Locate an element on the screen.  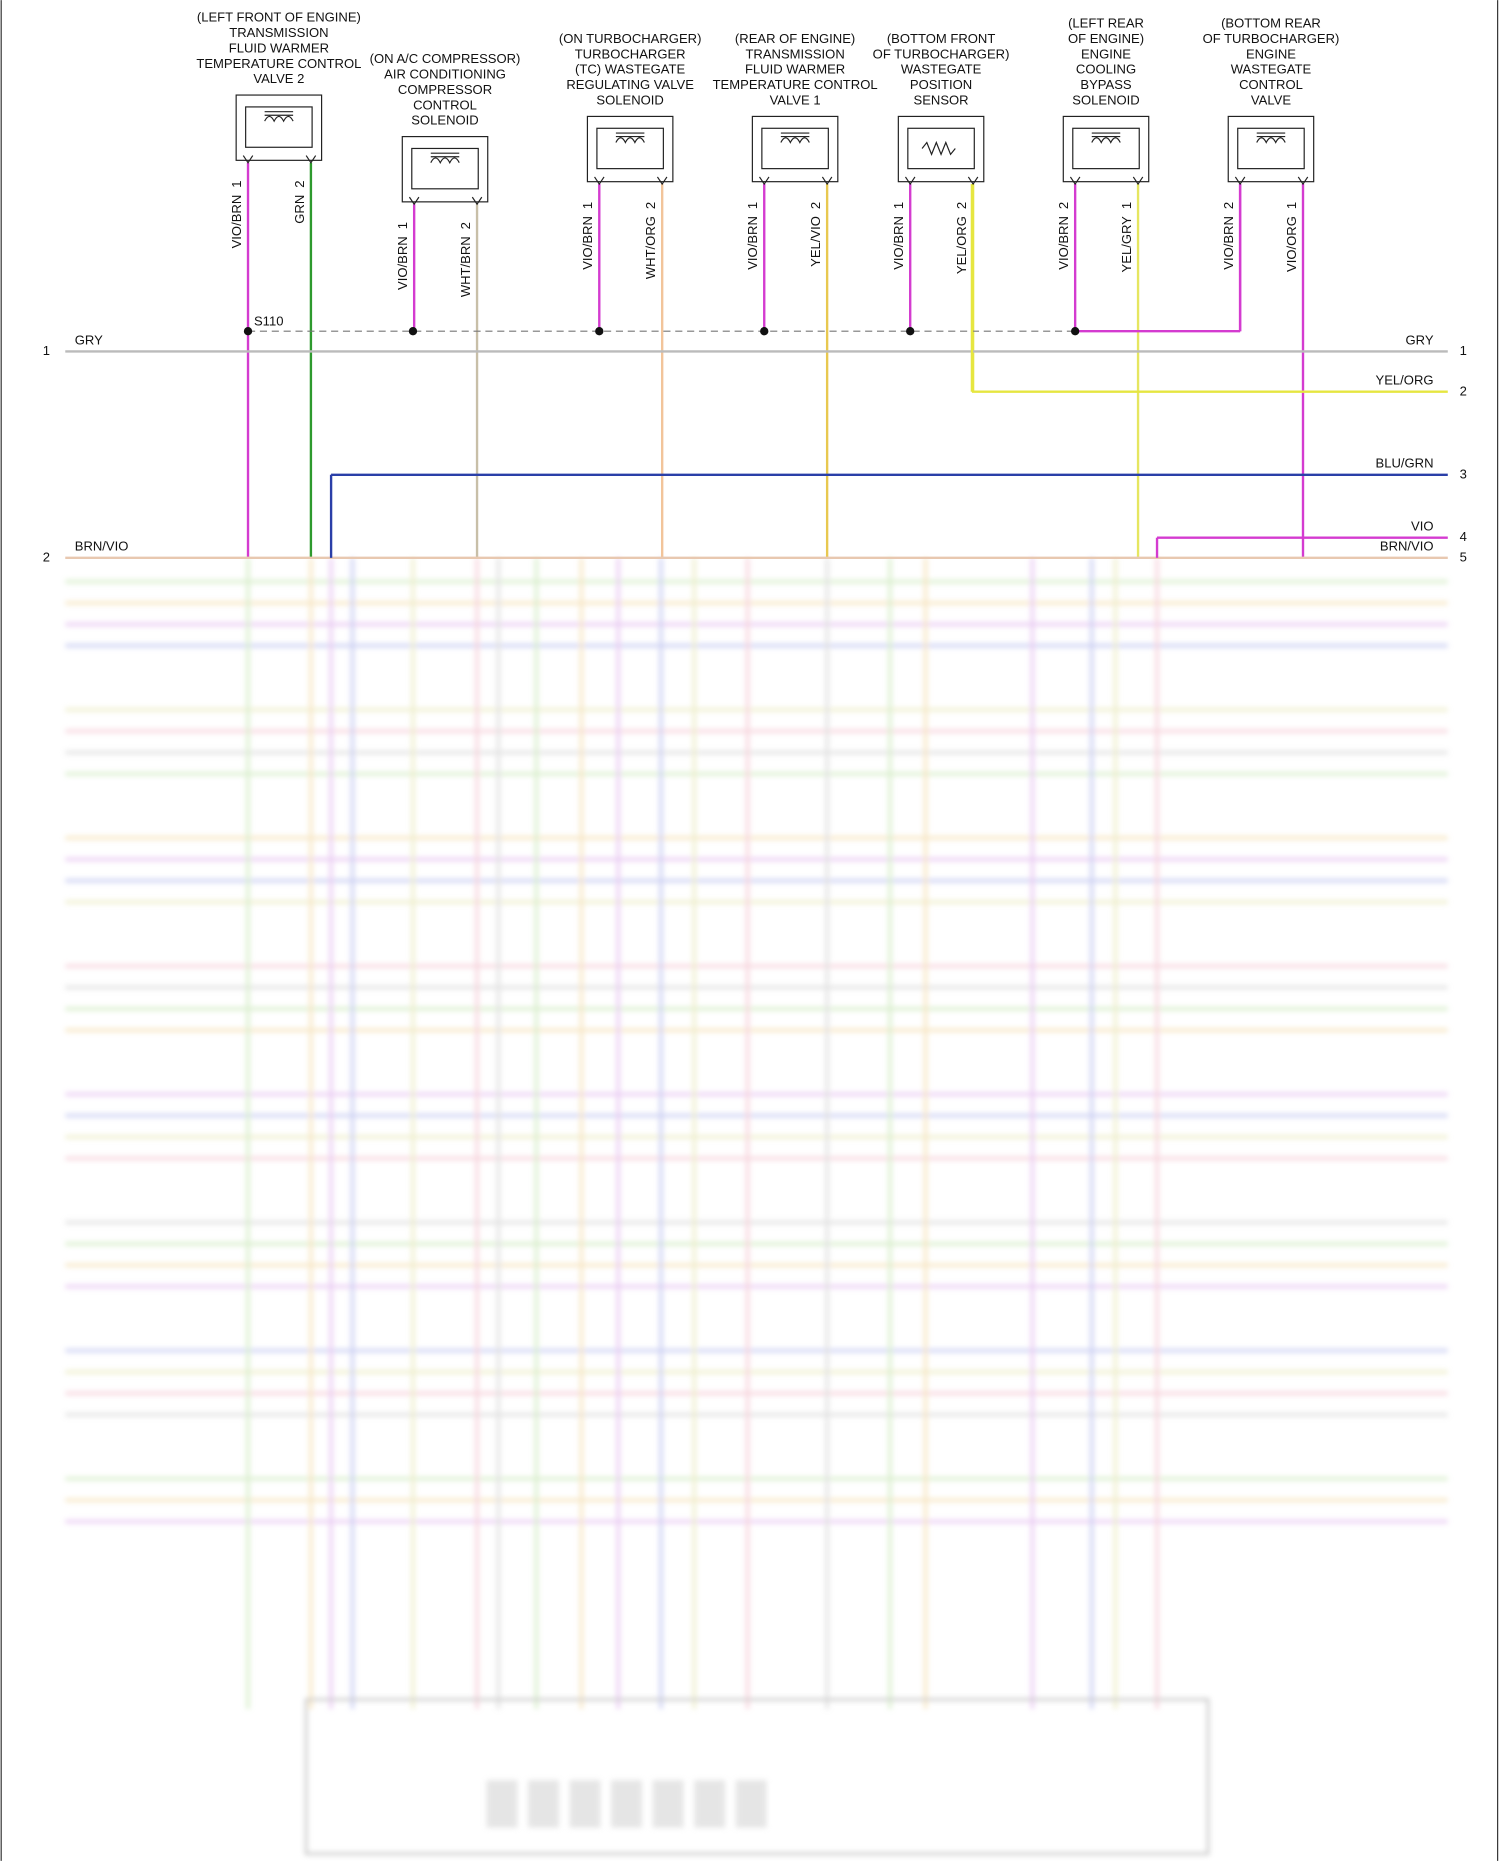
bus-number: 5 is located at coordinates (1463, 556).